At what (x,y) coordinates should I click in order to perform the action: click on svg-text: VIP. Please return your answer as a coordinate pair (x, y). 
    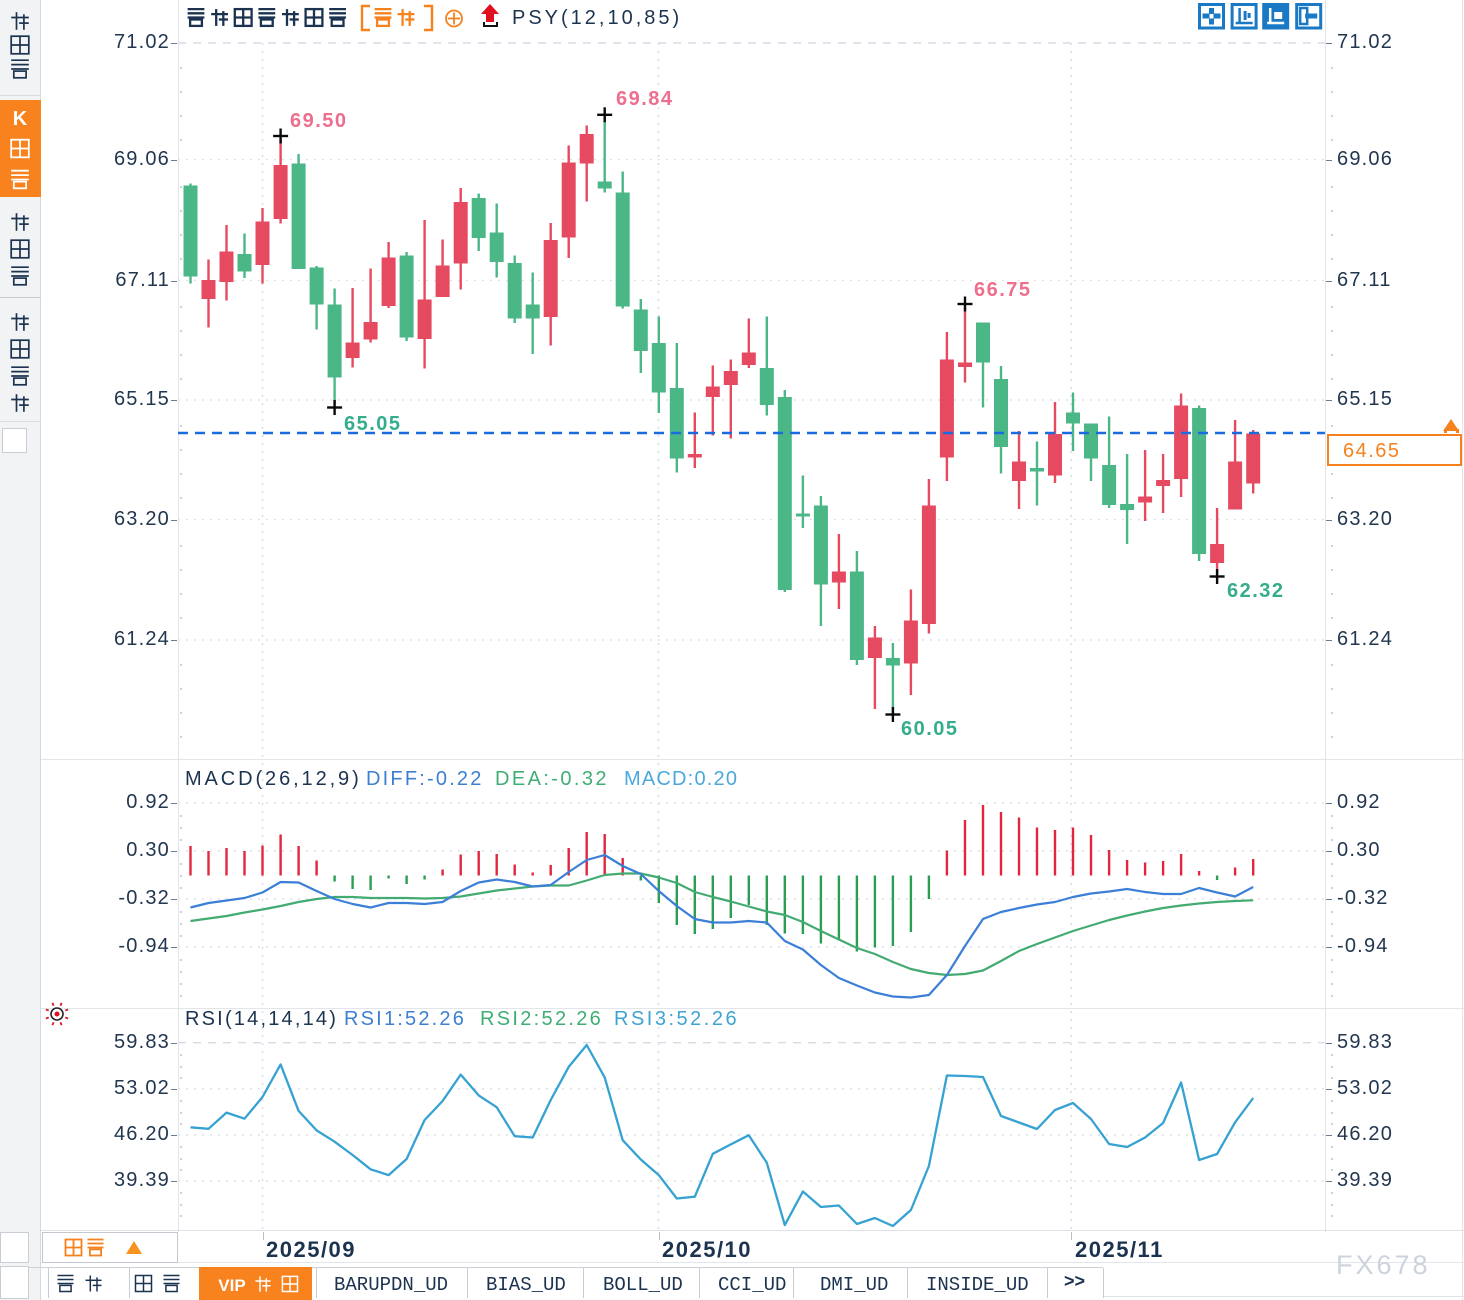
    Looking at the image, I should click on (231, 1285).